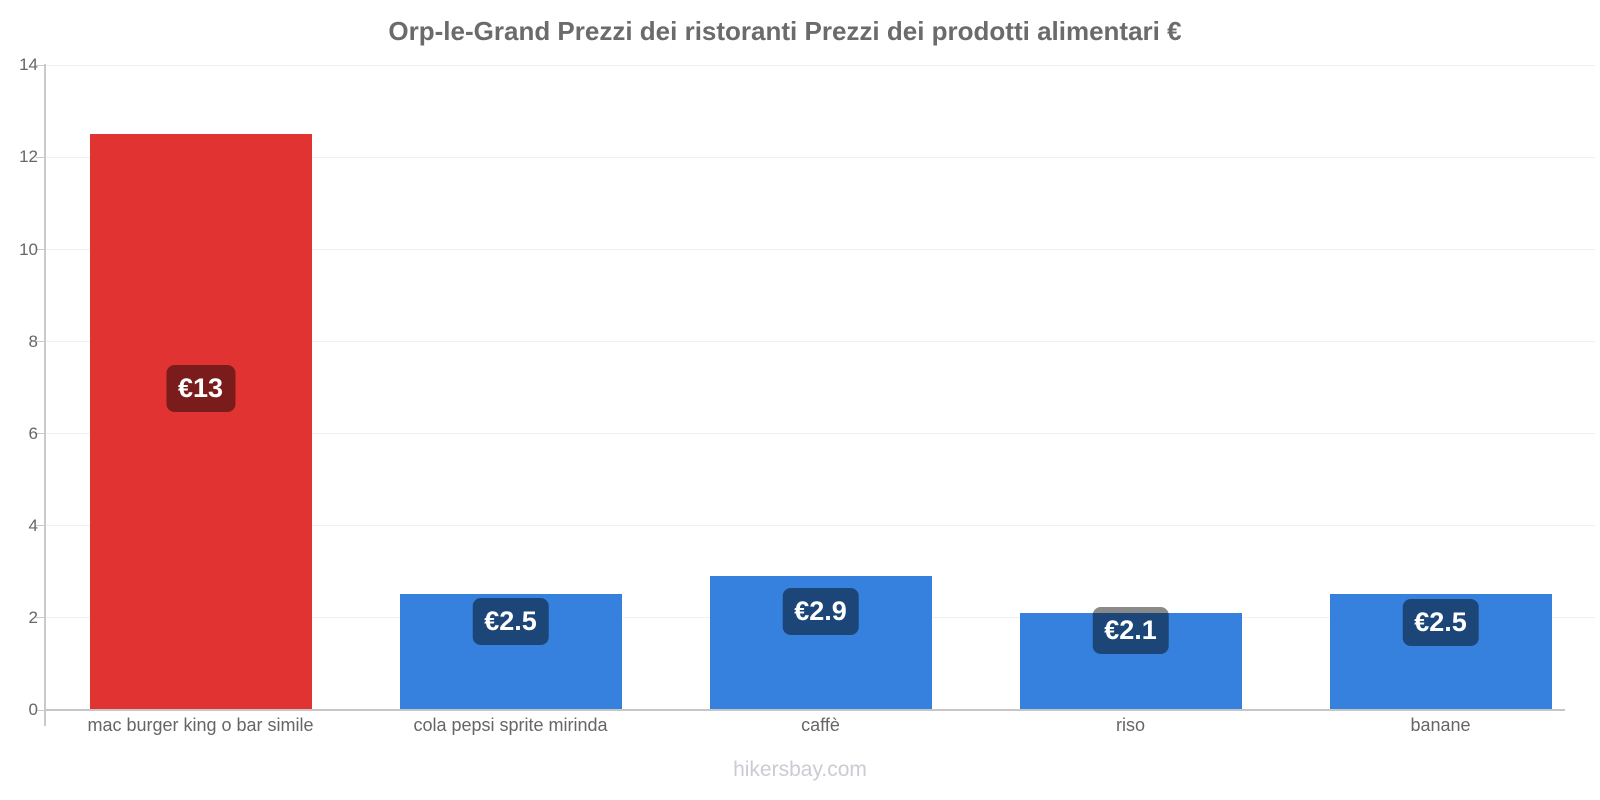 Image resolution: width=1600 pixels, height=800 pixels. Describe the element at coordinates (33, 433) in the screenshot. I see `y-axis-label: 6` at that location.